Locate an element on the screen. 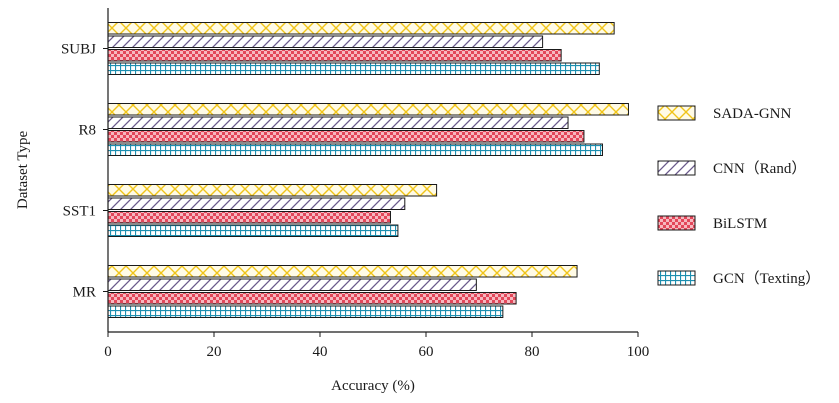 The width and height of the screenshot is (839, 403). legend-label: CNN（Rand） is located at coordinates (759, 168).